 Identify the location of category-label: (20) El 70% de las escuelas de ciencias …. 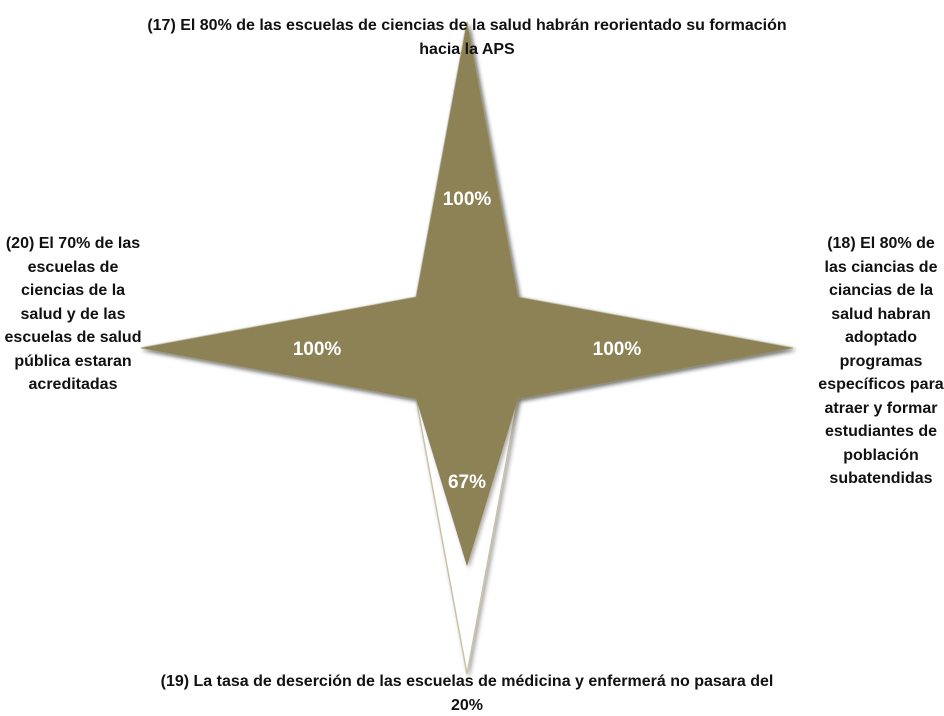
(73, 314).